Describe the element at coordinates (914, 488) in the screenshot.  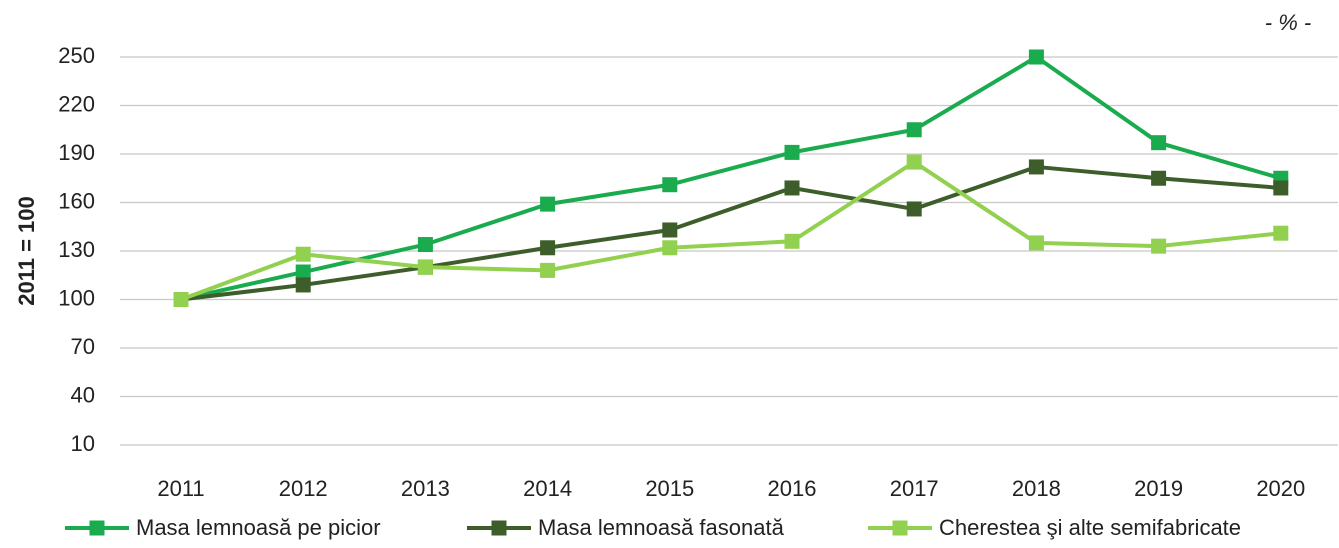
I see `x-tick-label: 2017` at that location.